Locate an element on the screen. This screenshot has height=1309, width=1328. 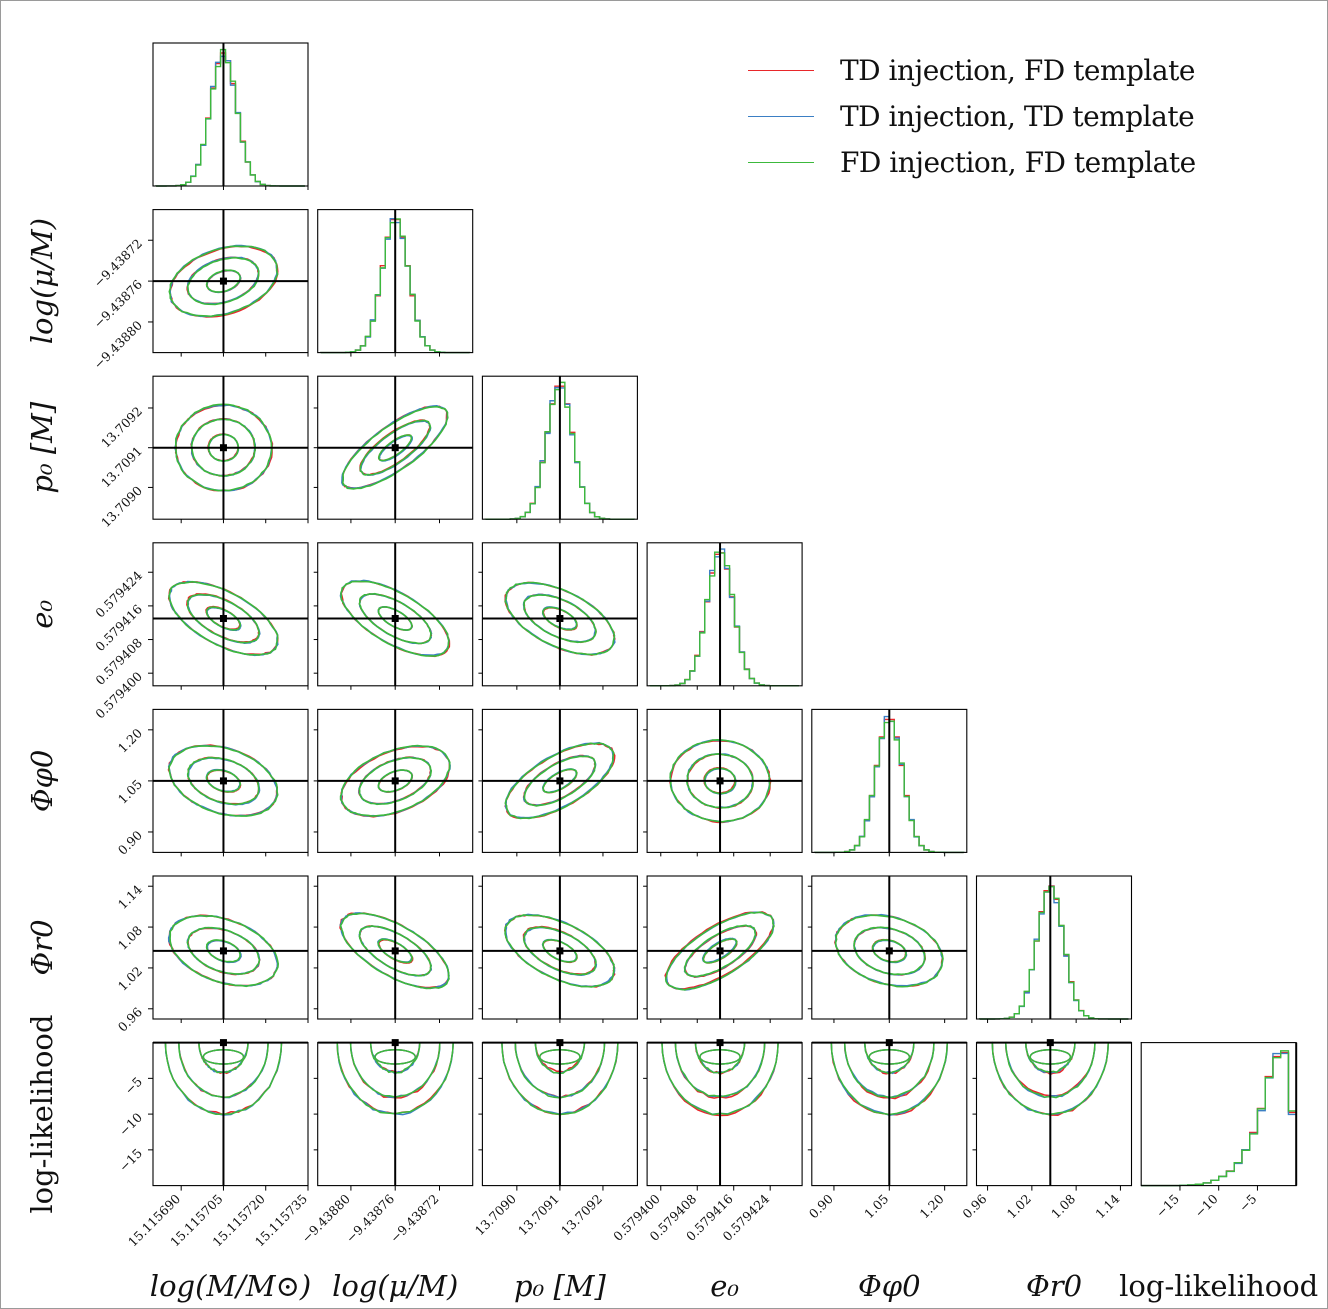
y-axis-label: Φr0 is located at coordinates (42, 947).